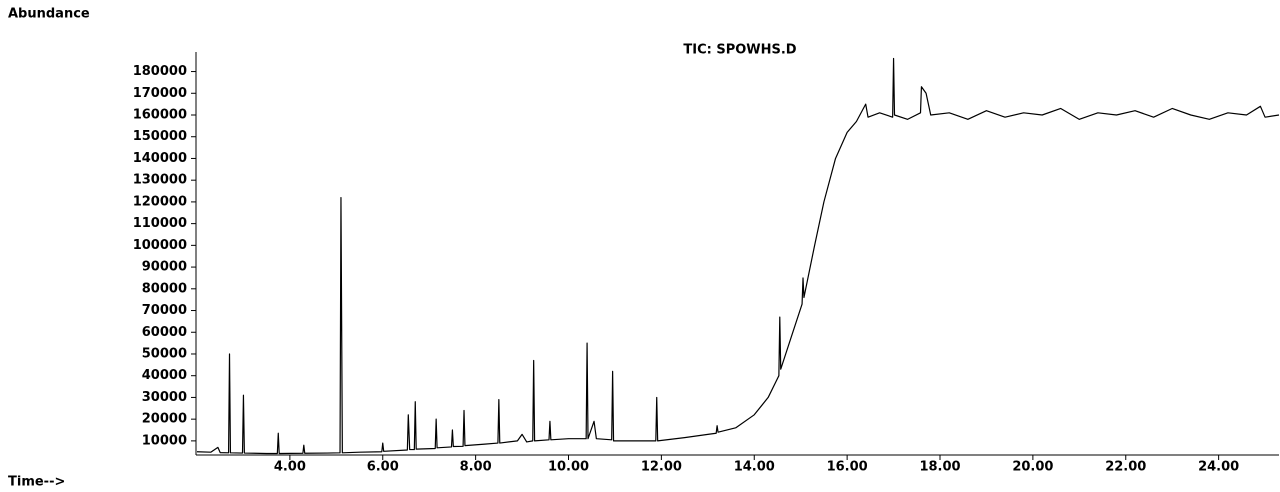  I want to click on y-tick-label: 70000, so click(164, 310).